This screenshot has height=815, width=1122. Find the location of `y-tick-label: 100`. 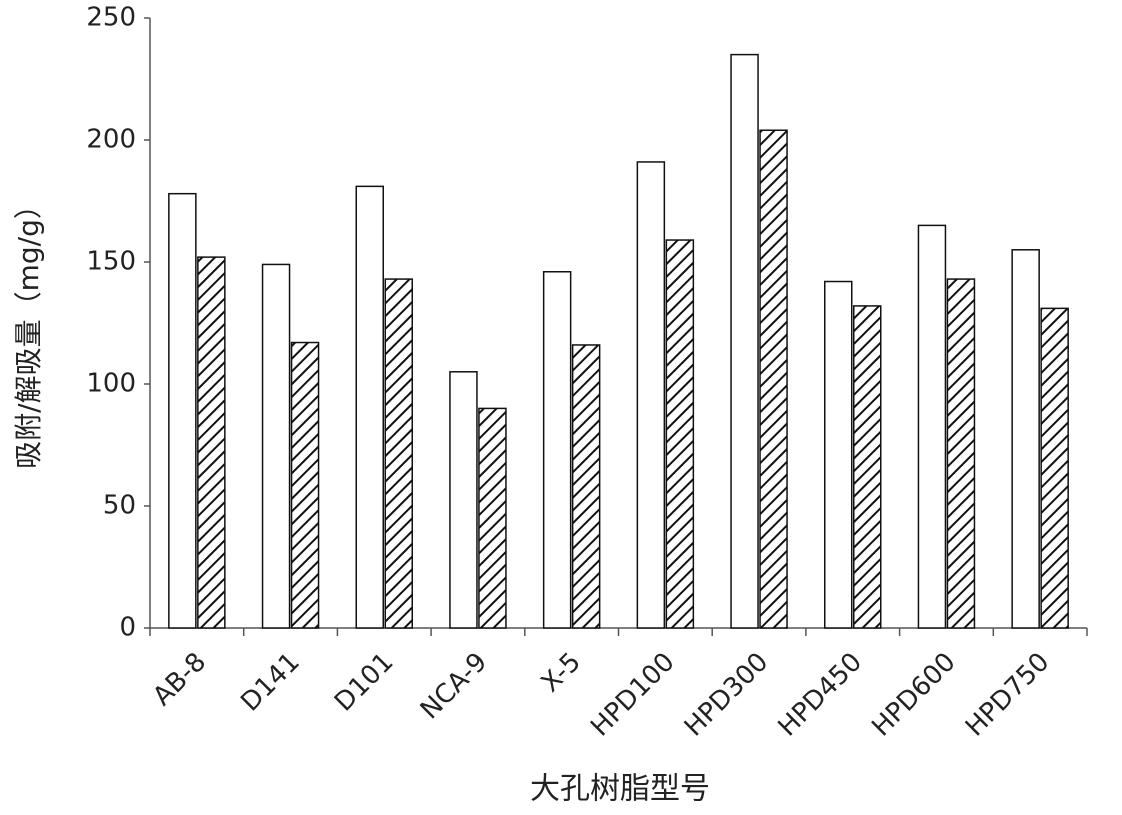

y-tick-label: 100 is located at coordinates (111, 384).